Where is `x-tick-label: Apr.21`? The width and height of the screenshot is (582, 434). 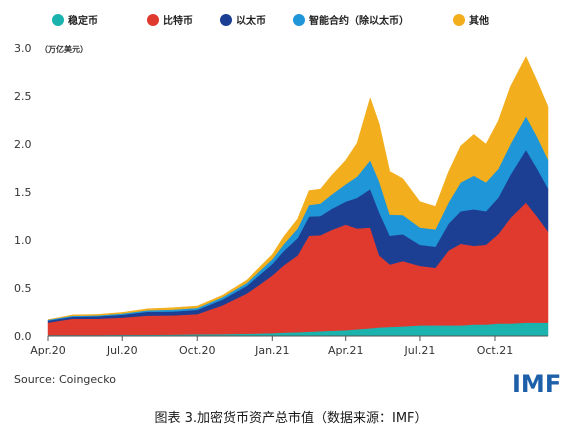 x-tick-label: Apr.21 is located at coordinates (346, 350).